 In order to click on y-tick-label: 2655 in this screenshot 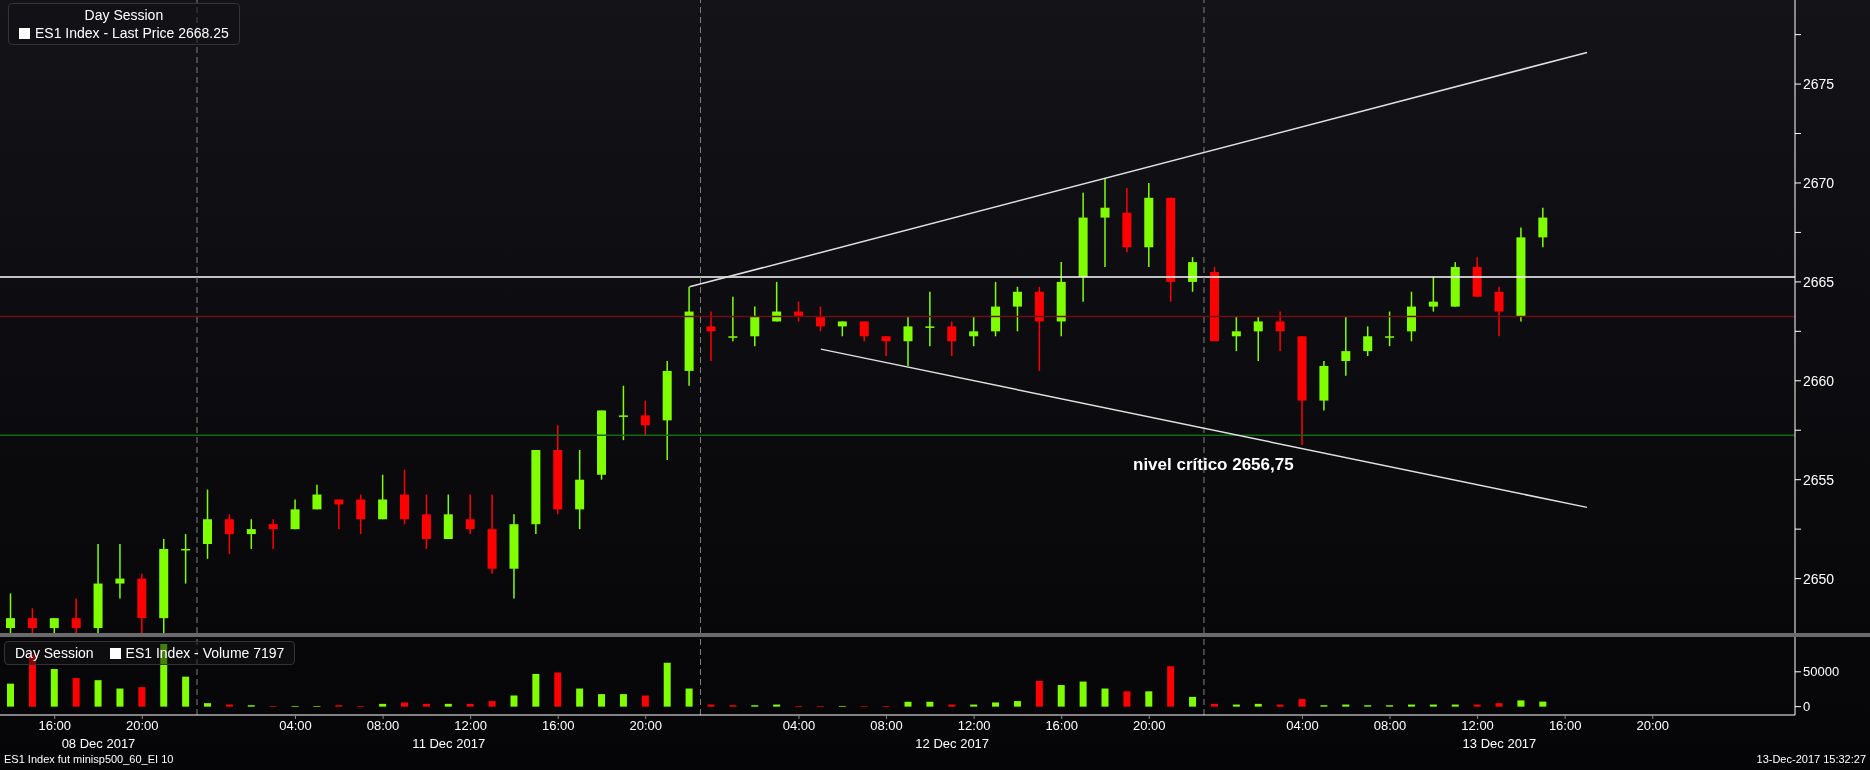, I will do `click(1819, 479)`.